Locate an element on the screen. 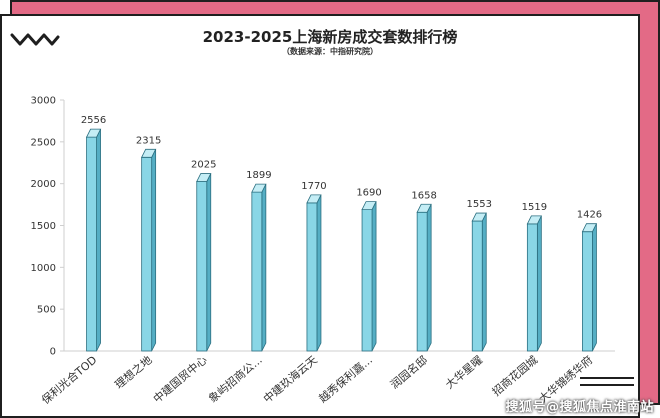 This screenshot has width=660, height=418. data-label: 1519 is located at coordinates (534, 207).